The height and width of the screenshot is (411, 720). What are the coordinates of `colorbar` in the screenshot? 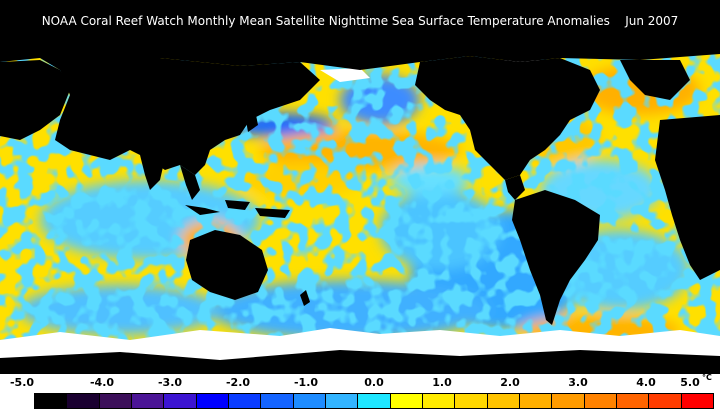 It's located at (374, 401).